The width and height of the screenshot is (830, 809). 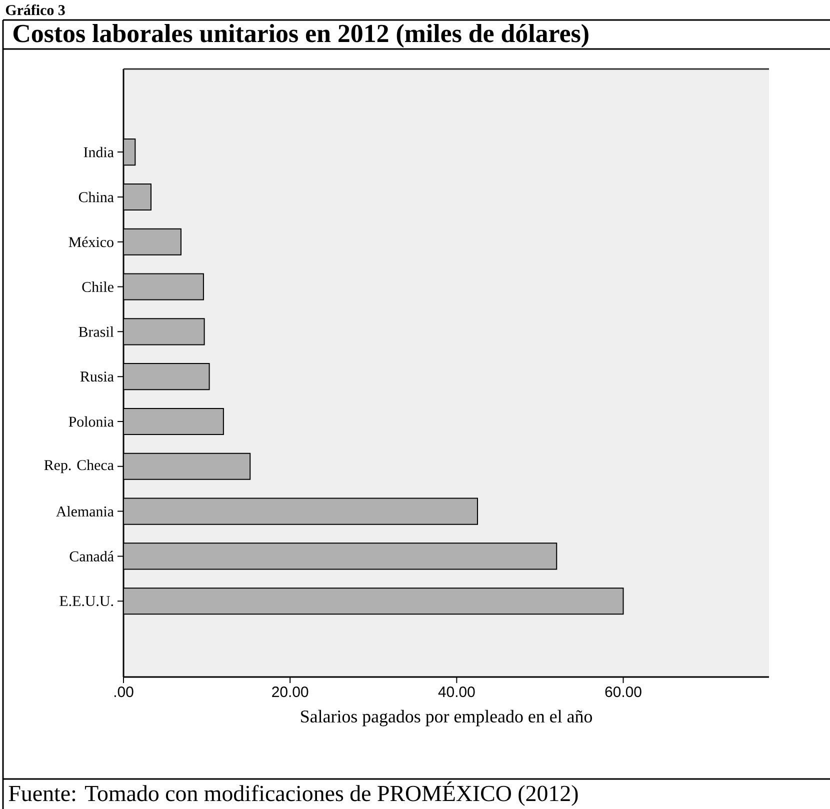 What do you see at coordinates (99, 152) in the screenshot?
I see `y-tick-label: India` at bounding box center [99, 152].